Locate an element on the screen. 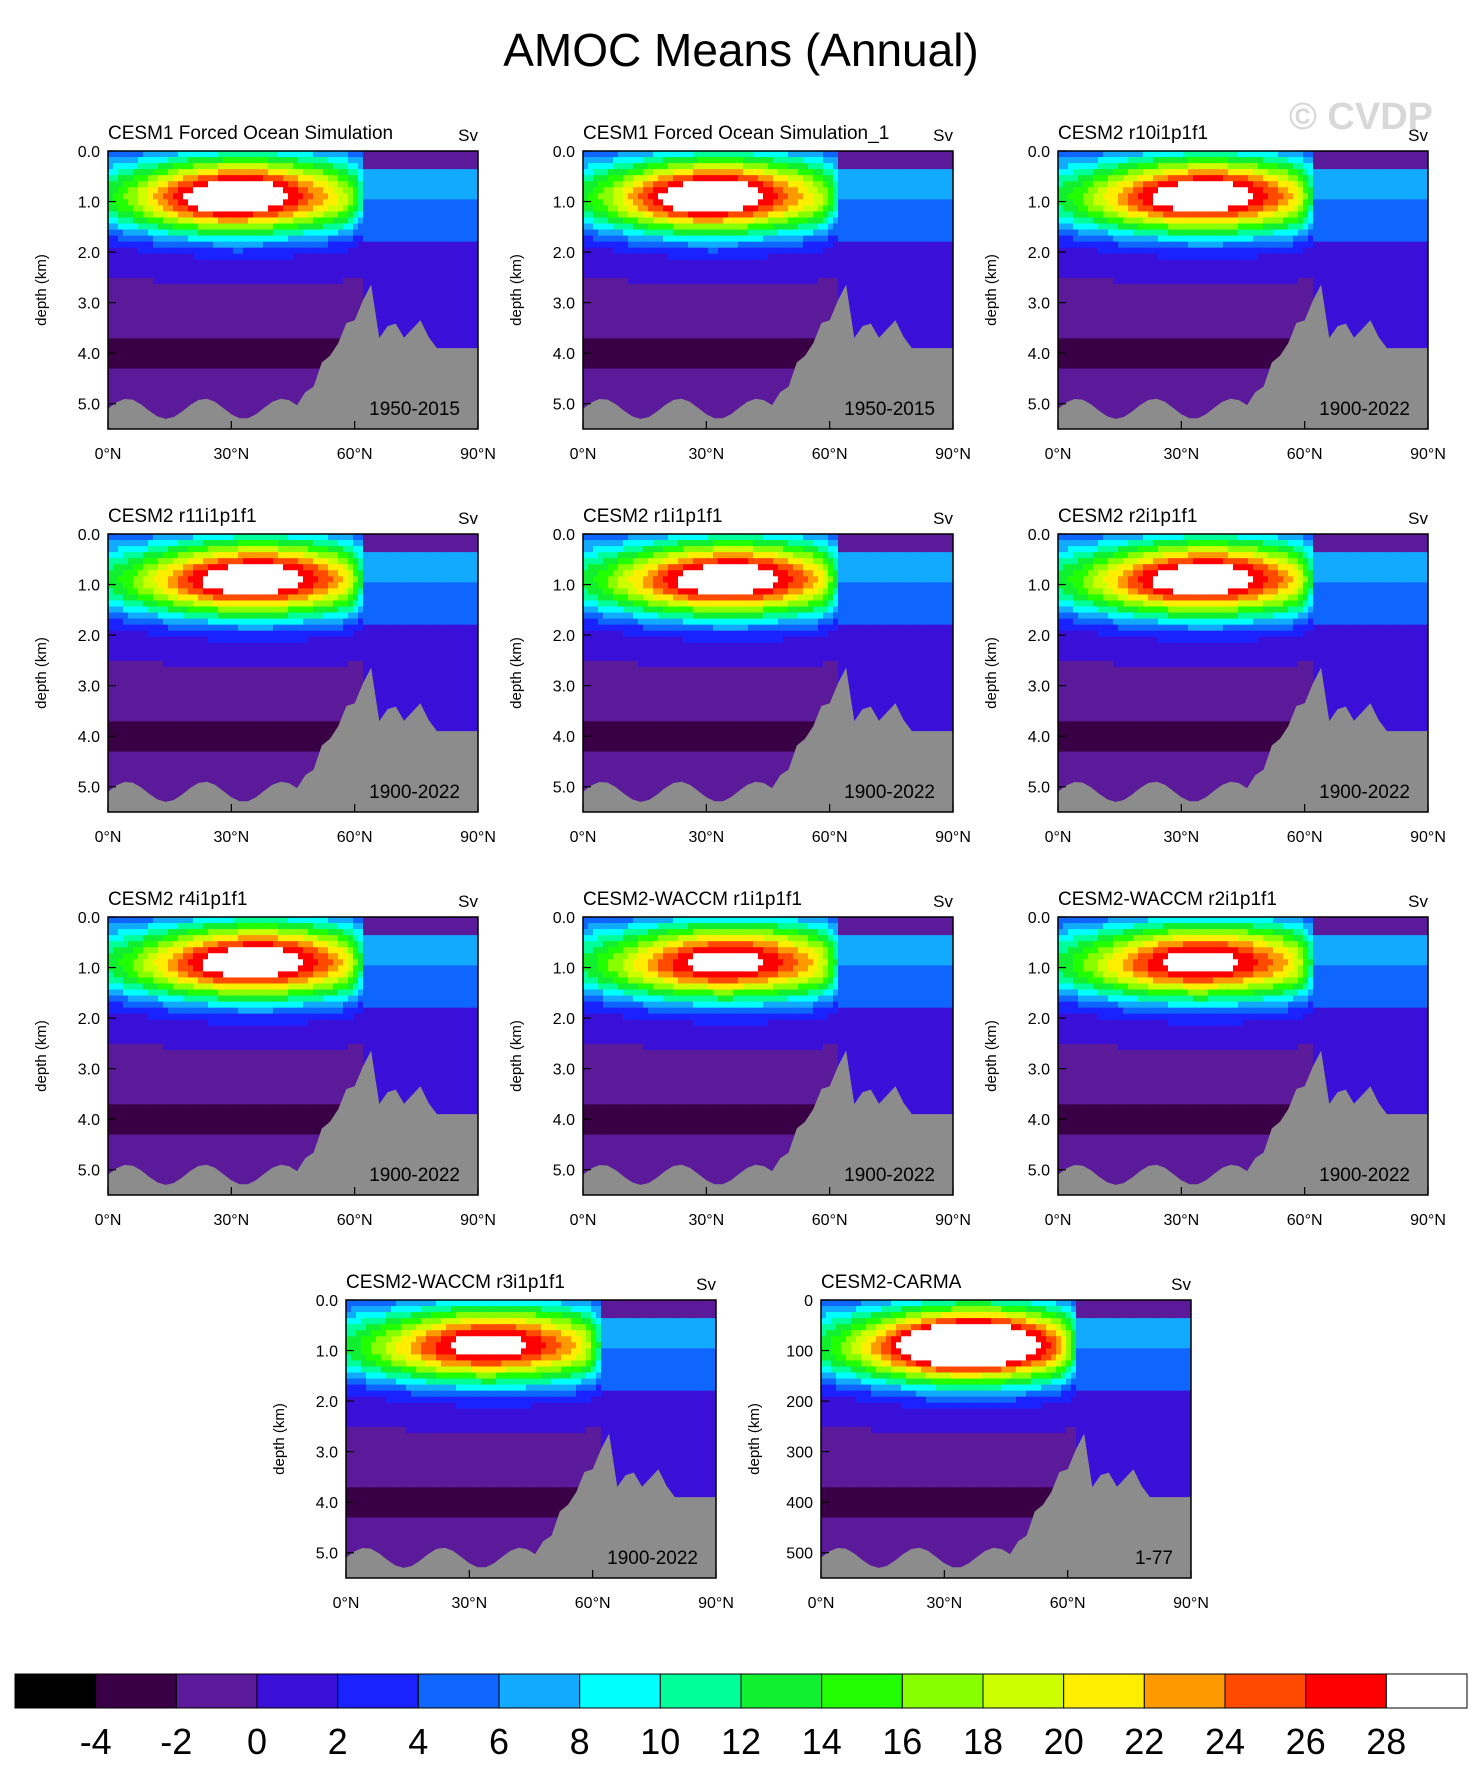  panel-title: CESM2-WACCM r3i1p1f1 is located at coordinates (455, 1282).